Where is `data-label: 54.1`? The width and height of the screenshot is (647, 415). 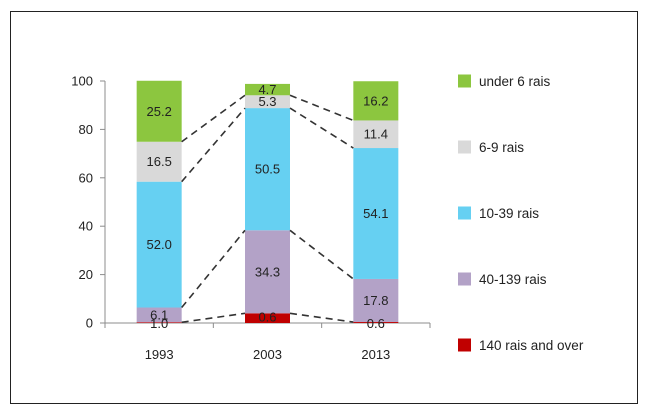 data-label: 54.1 is located at coordinates (375, 213).